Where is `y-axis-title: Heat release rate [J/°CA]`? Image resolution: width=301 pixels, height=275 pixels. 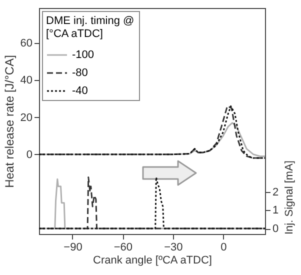 y-axis-title: Heat release rate [J/°CA] is located at coordinates (9, 121).